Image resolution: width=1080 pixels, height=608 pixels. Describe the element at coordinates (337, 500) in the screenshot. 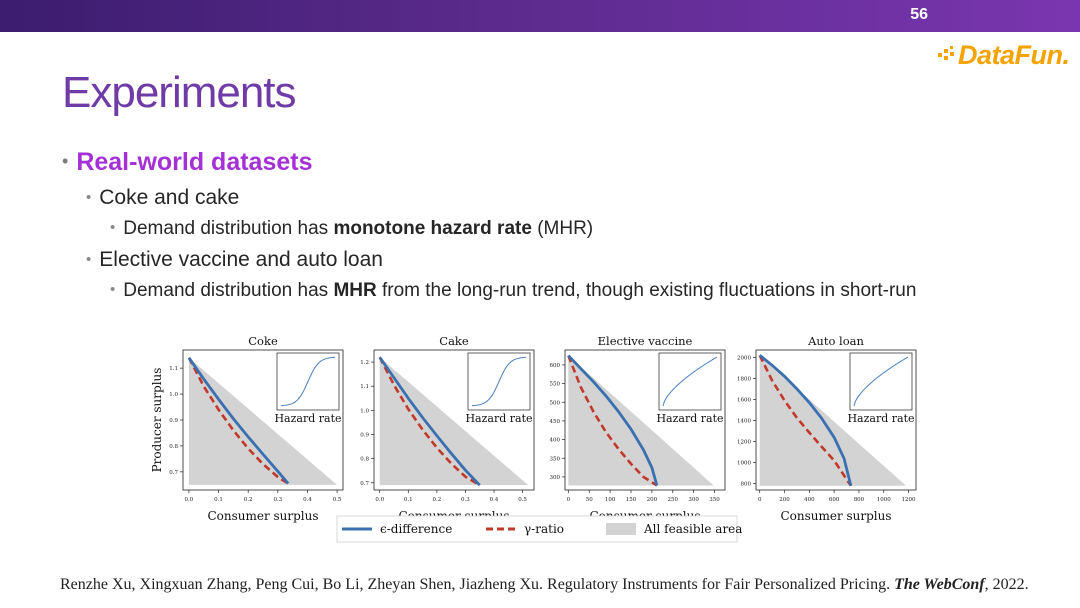

I see `x-tick-label: 0.5` at that location.